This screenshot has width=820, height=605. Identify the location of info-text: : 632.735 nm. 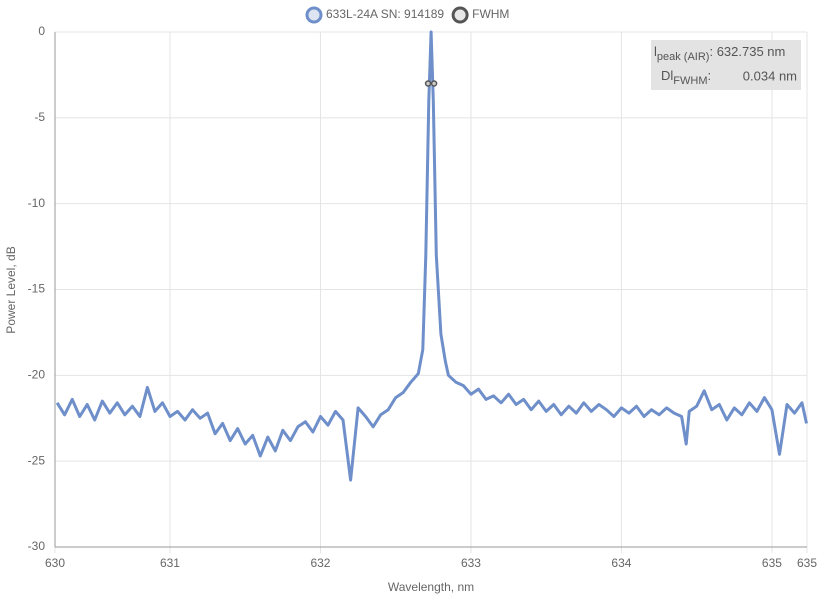
(747, 51).